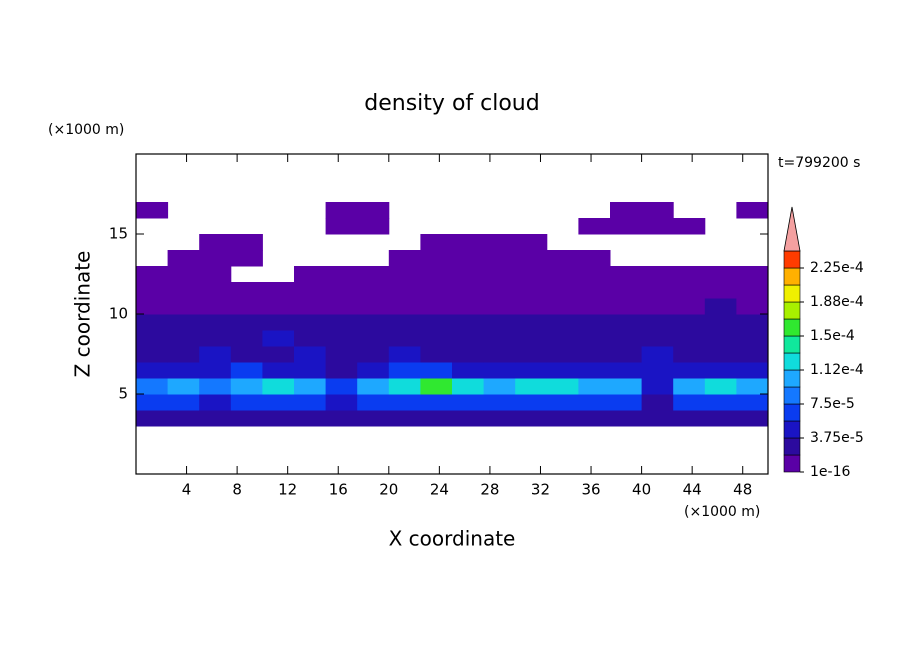 This screenshot has width=904, height=654. Describe the element at coordinates (439, 490) in the screenshot. I see `x-tick-label: 24` at that location.